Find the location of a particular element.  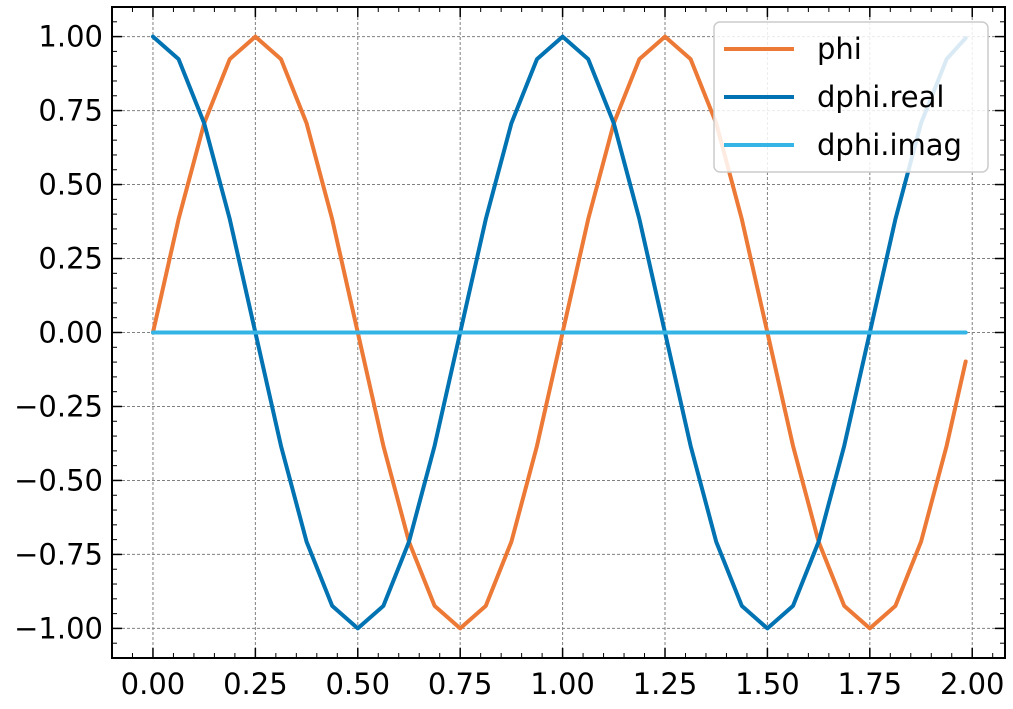

legend: phi dphi.real dphi.imag is located at coordinates (851, 97).